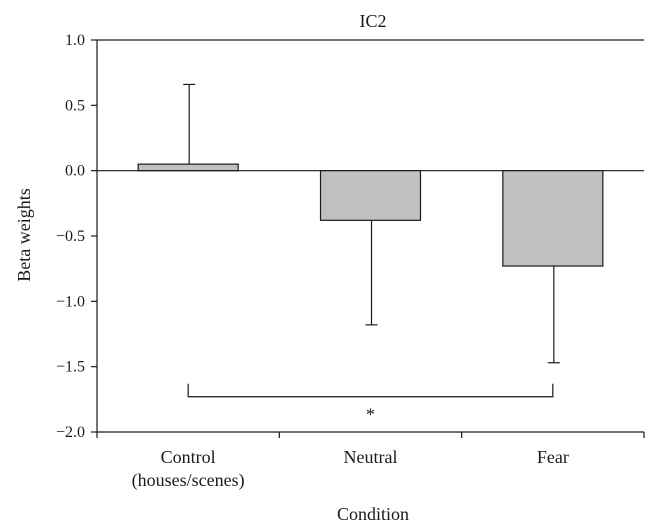 The image size is (658, 526). Describe the element at coordinates (24, 234) in the screenshot. I see `y-axis-title: Beta weights` at that location.